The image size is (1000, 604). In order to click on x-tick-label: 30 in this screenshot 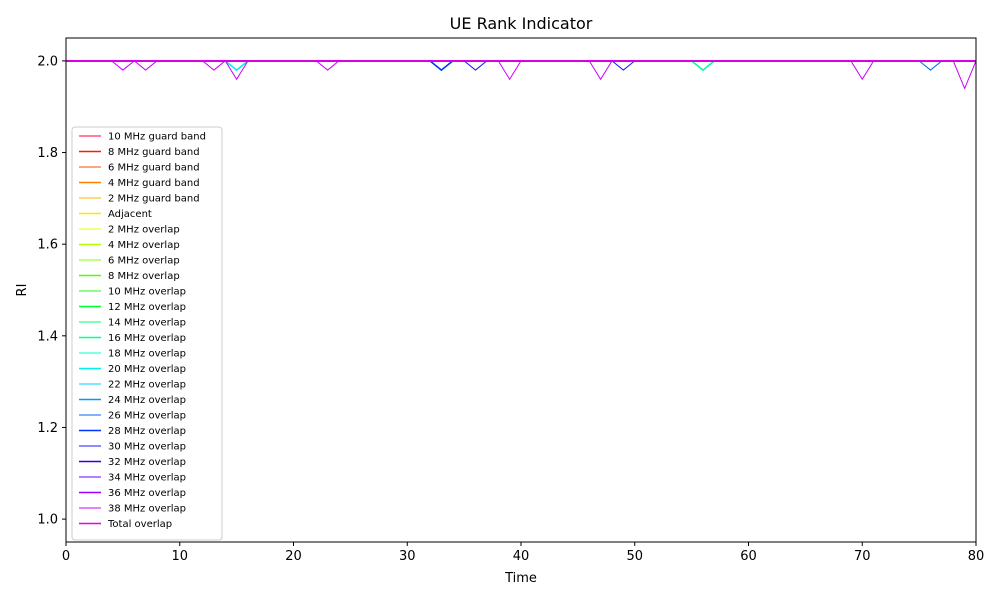, I will do `click(407, 556)`.